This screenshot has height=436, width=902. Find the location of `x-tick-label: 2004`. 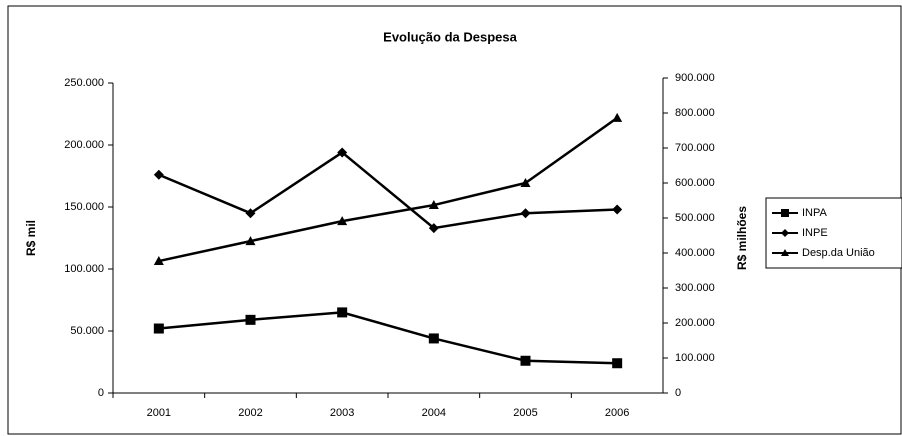

x-tick-label: 2004 is located at coordinates (434, 413).